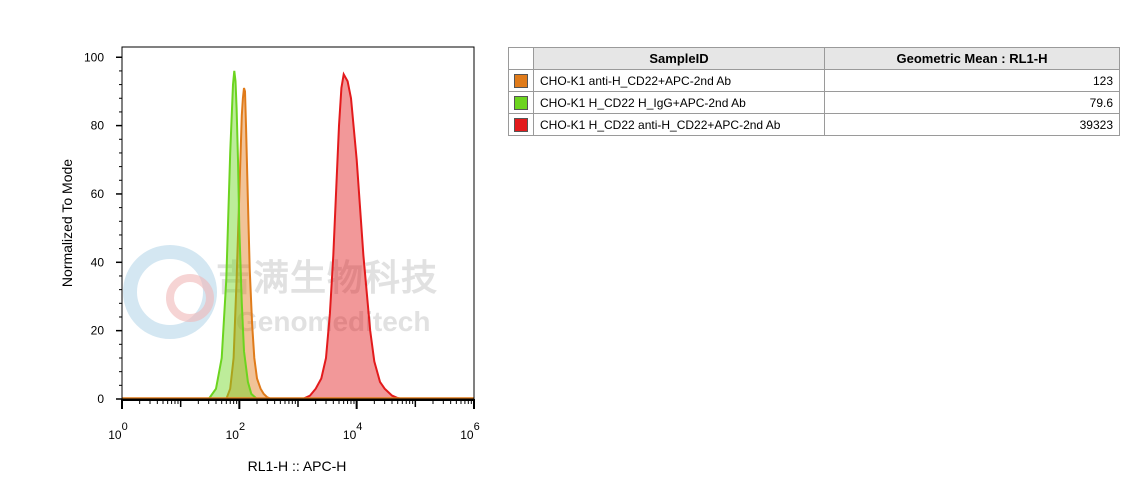 Image resolution: width=1146 pixels, height=497 pixels. Describe the element at coordinates (67, 223) in the screenshot. I see `y-axis-label: Normalized To Mode` at that location.